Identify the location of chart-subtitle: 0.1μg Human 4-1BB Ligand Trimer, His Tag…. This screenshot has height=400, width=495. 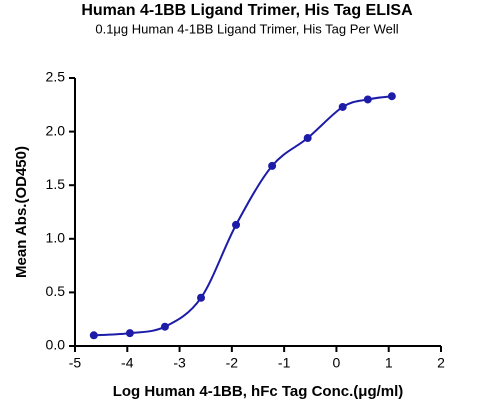
(246, 28).